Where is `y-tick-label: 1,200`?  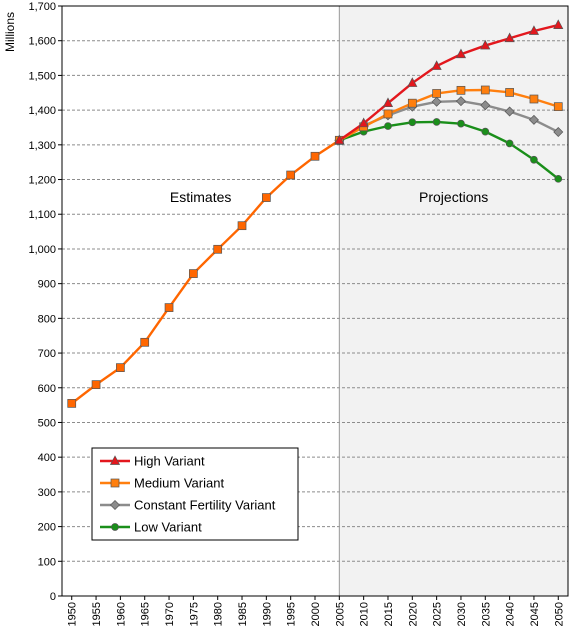 y-tick-label: 1,200 is located at coordinates (42, 181).